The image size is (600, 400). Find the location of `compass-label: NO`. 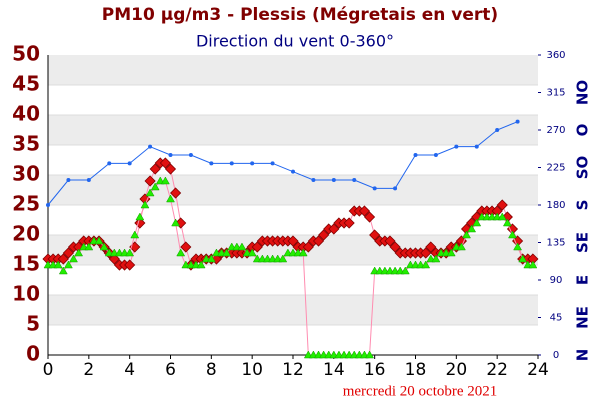

compass-label: NO is located at coordinates (583, 92).